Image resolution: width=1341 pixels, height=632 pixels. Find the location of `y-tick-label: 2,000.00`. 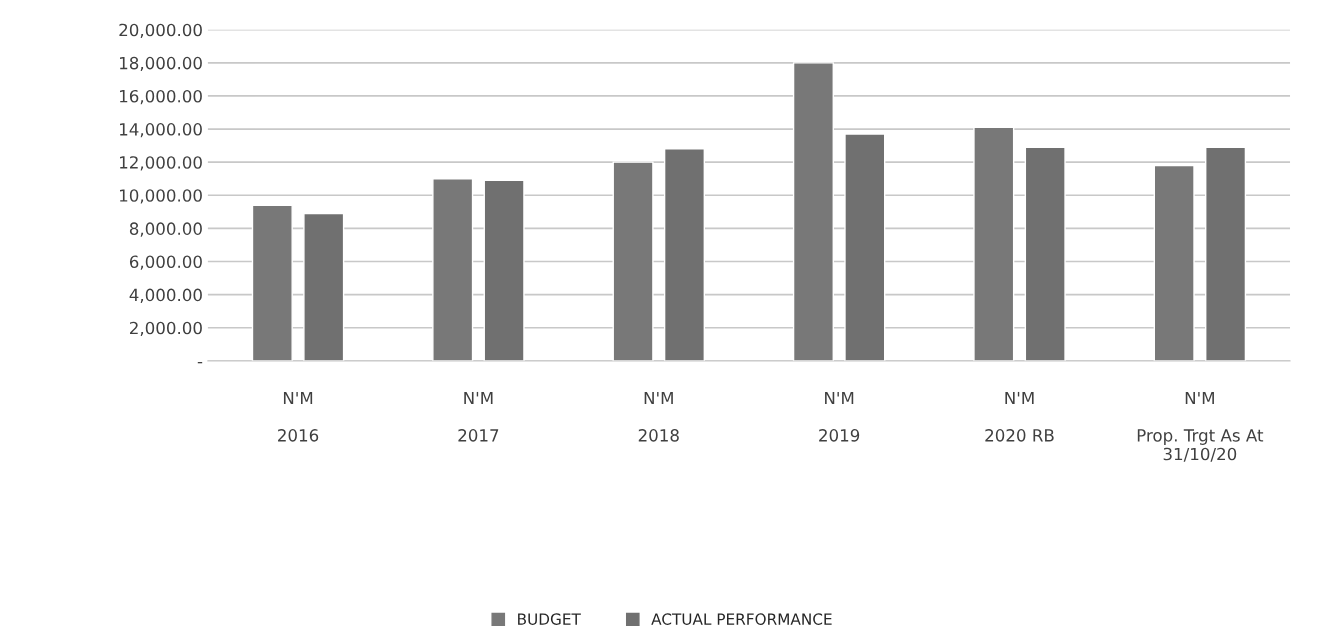

y-tick-label: 2,000.00 is located at coordinates (166, 329).